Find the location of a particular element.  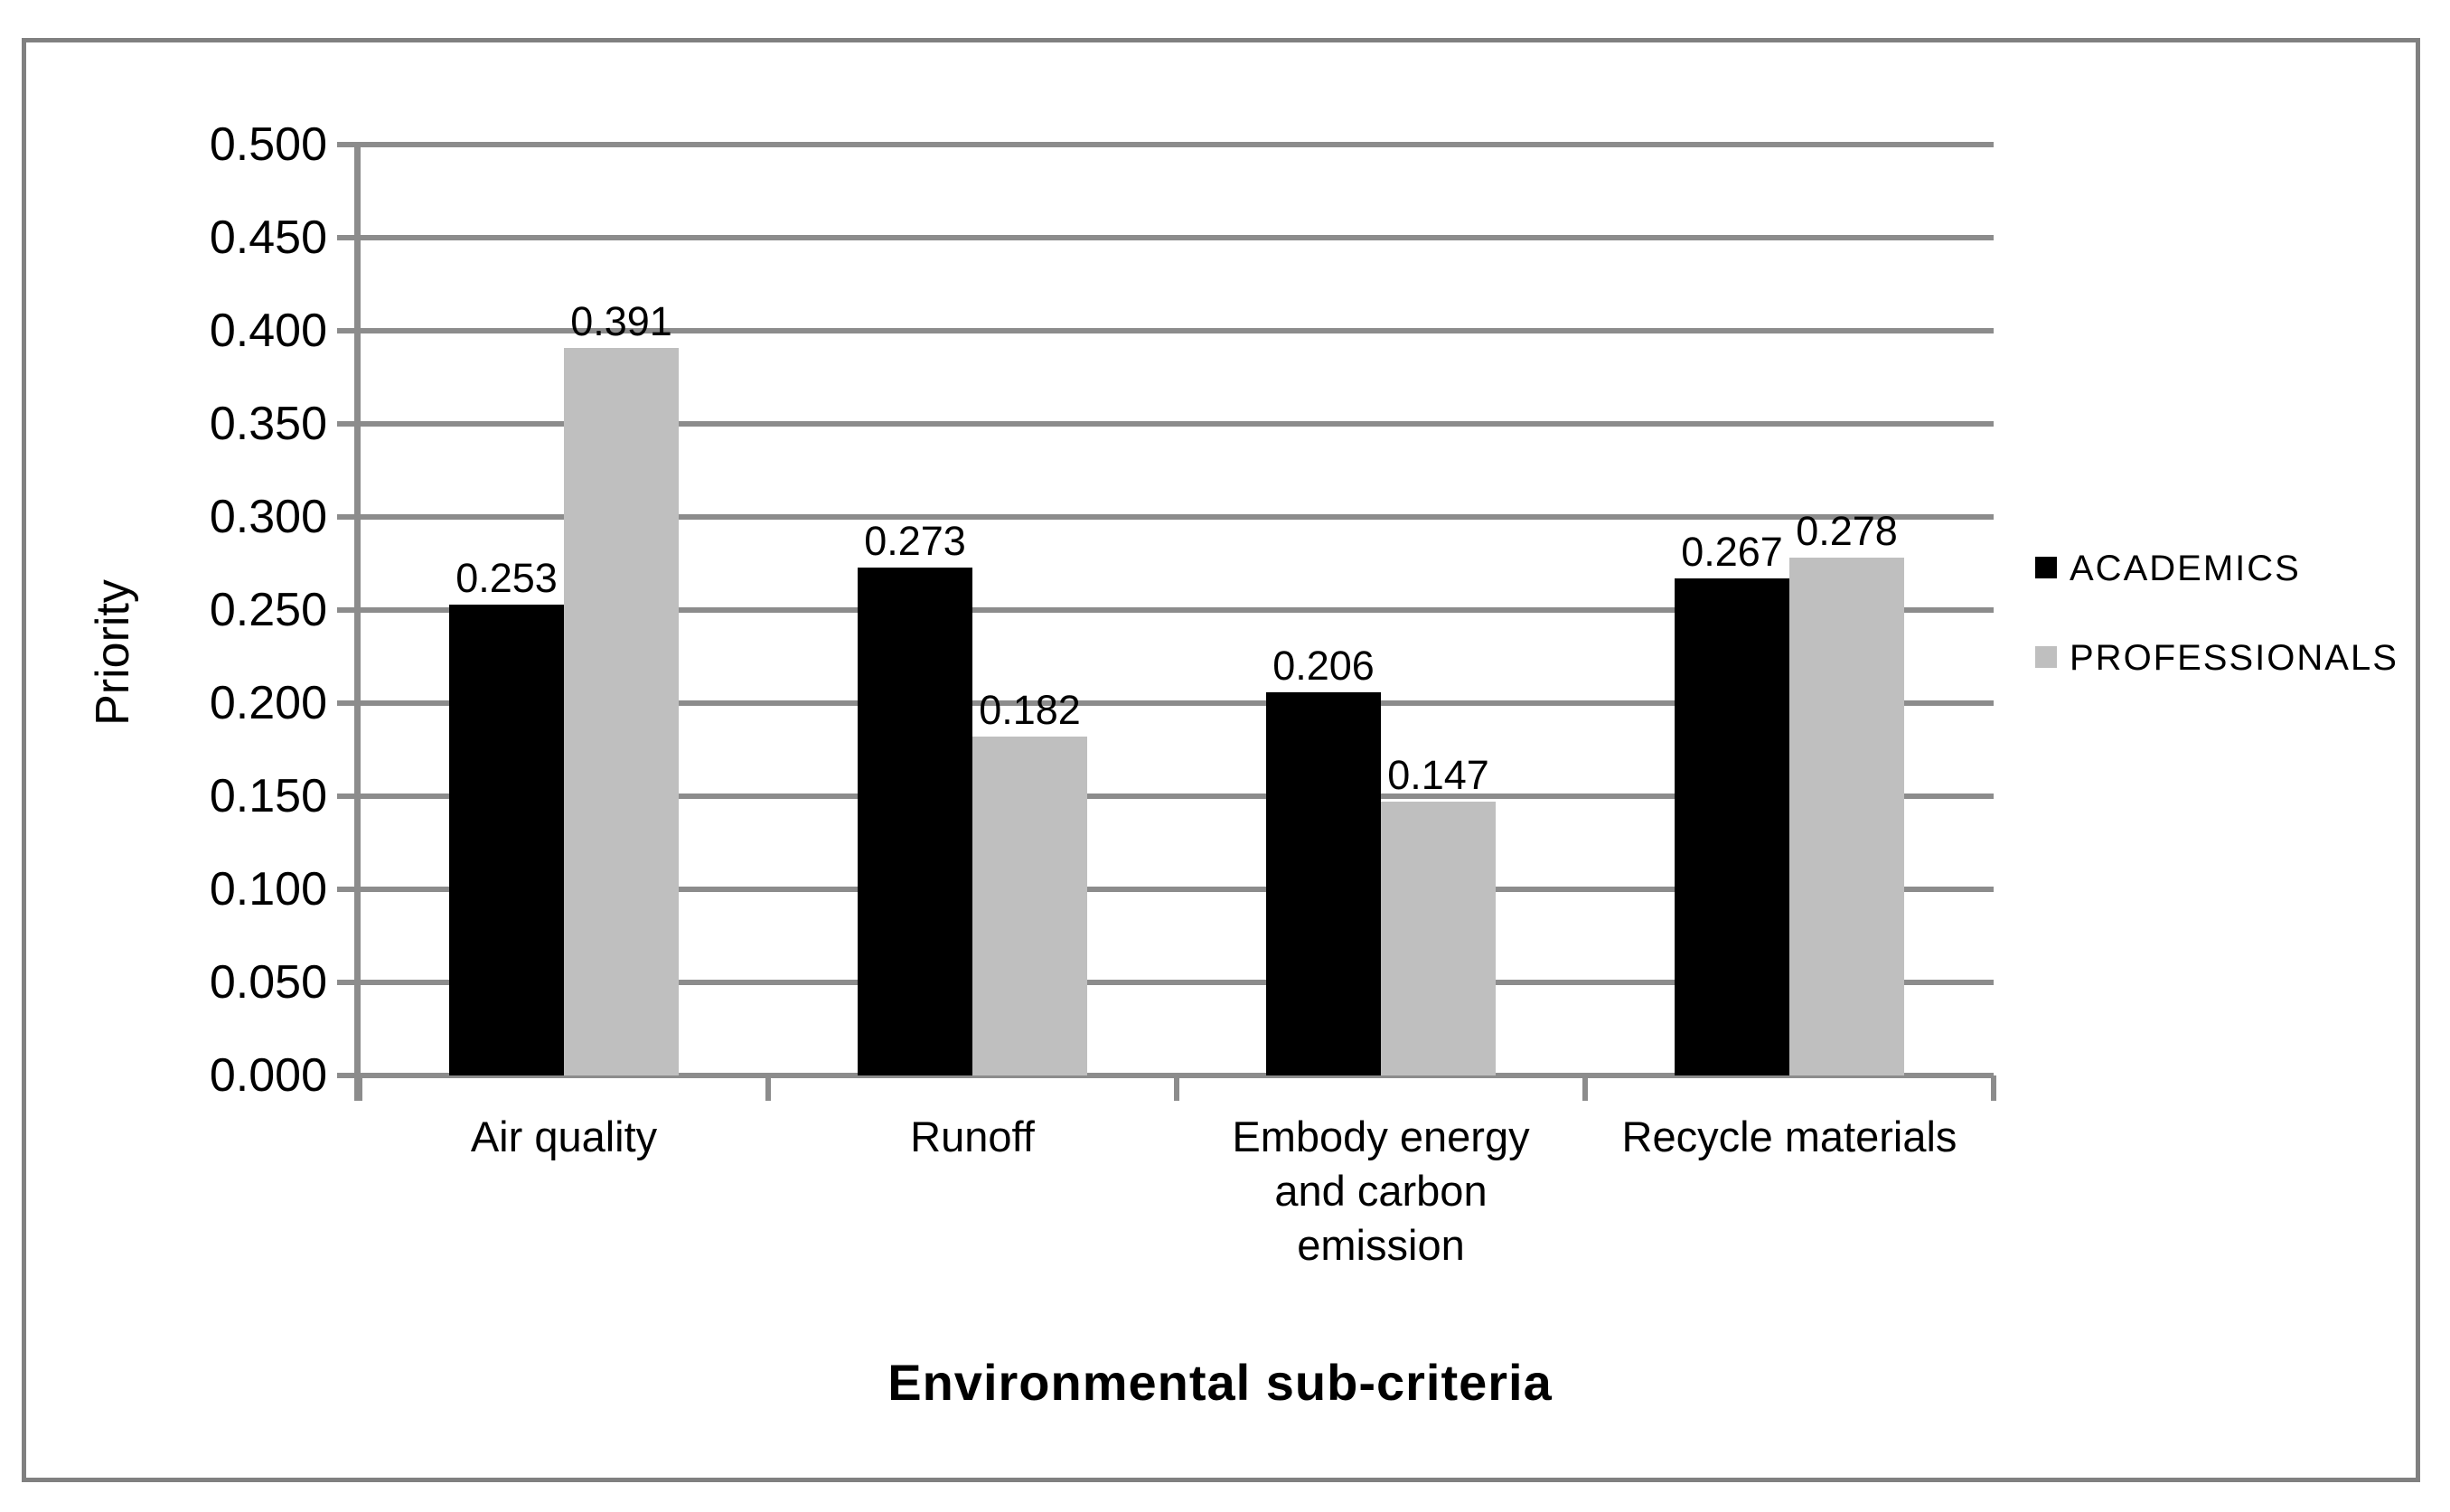

y-axis-title: Priority is located at coordinates (113, 652).